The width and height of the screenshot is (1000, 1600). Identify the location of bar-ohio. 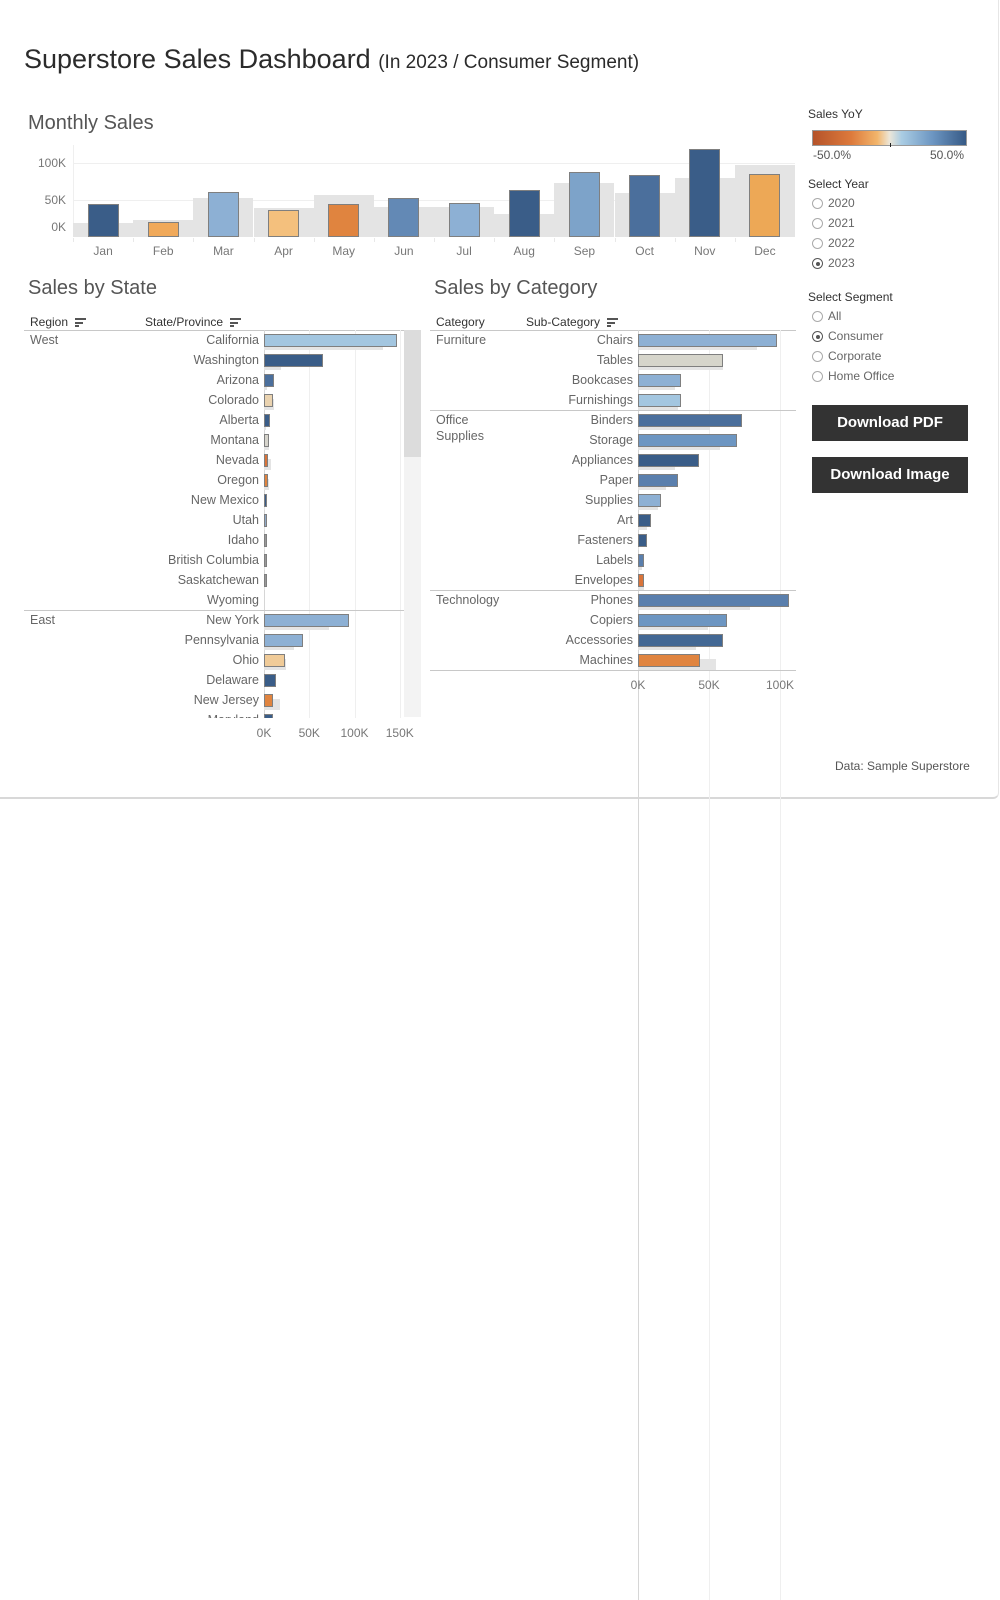
(274, 660).